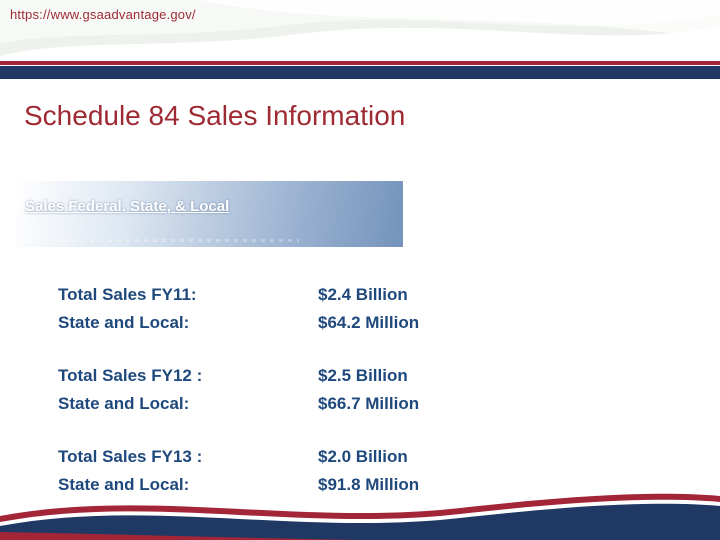  I want to click on sales-panel: Sales Federal, State, & Local i, so click(209, 214).